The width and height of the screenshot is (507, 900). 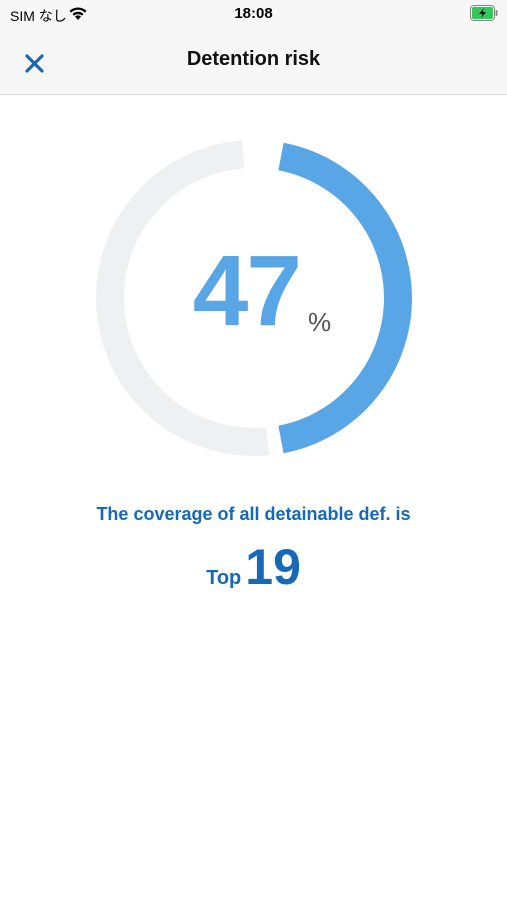 I want to click on gauge-track, so click(x=182, y=298).